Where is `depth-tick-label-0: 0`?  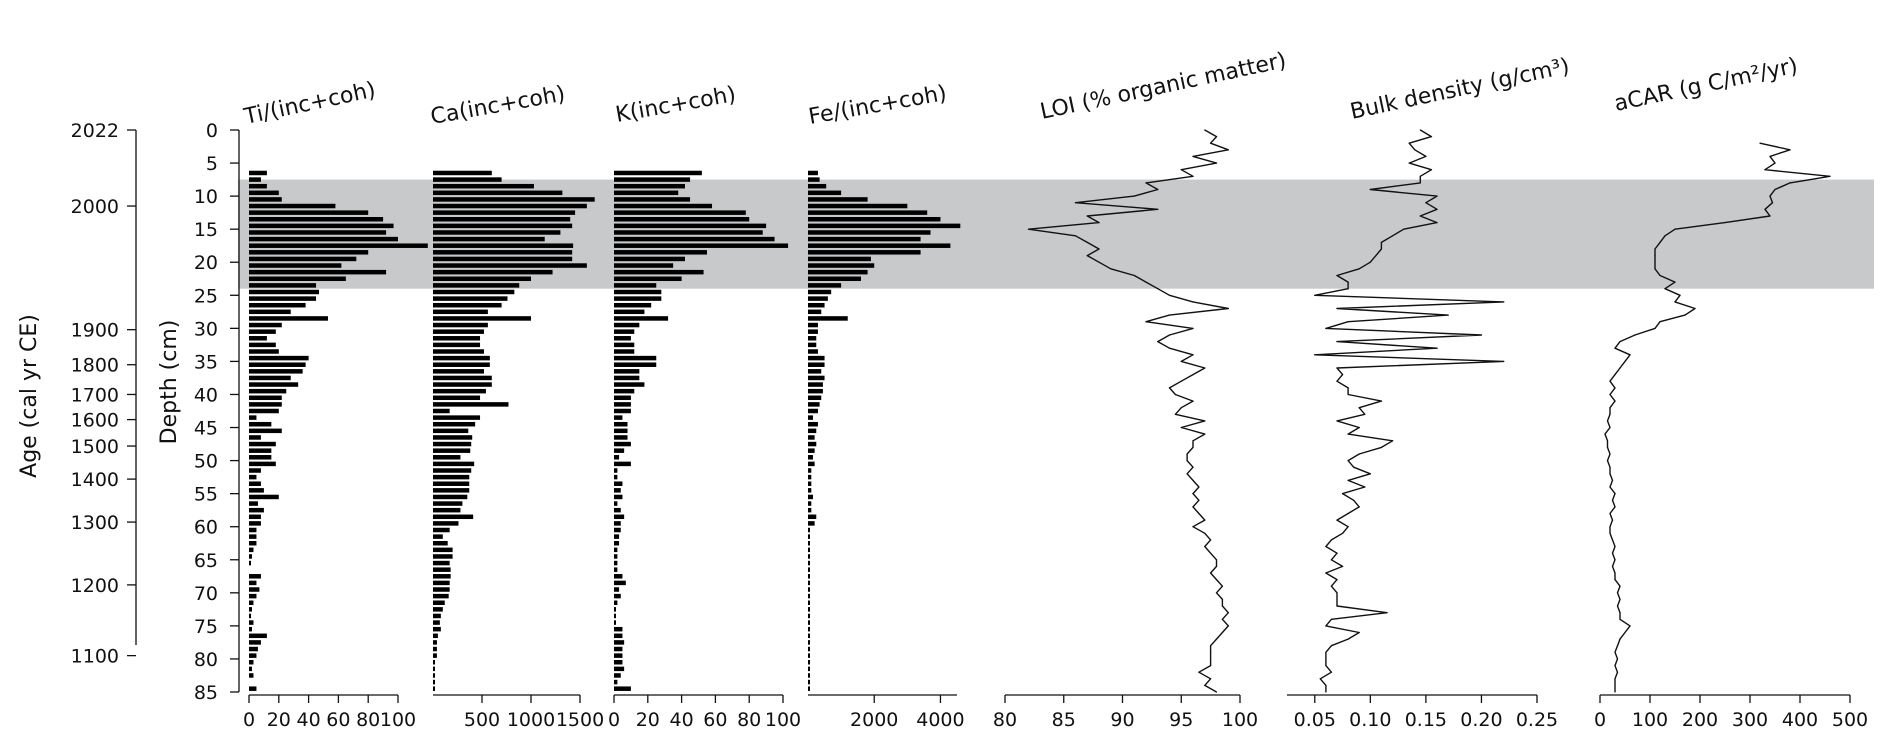
depth-tick-label-0: 0 is located at coordinates (212, 131).